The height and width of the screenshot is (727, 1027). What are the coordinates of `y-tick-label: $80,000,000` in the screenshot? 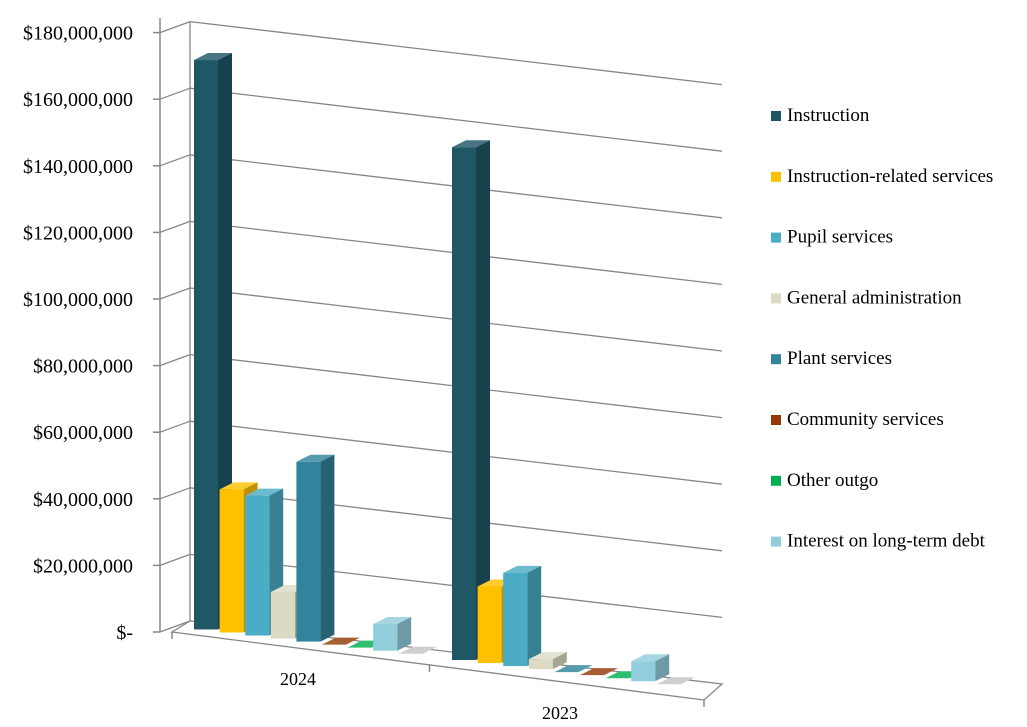 It's located at (83, 367).